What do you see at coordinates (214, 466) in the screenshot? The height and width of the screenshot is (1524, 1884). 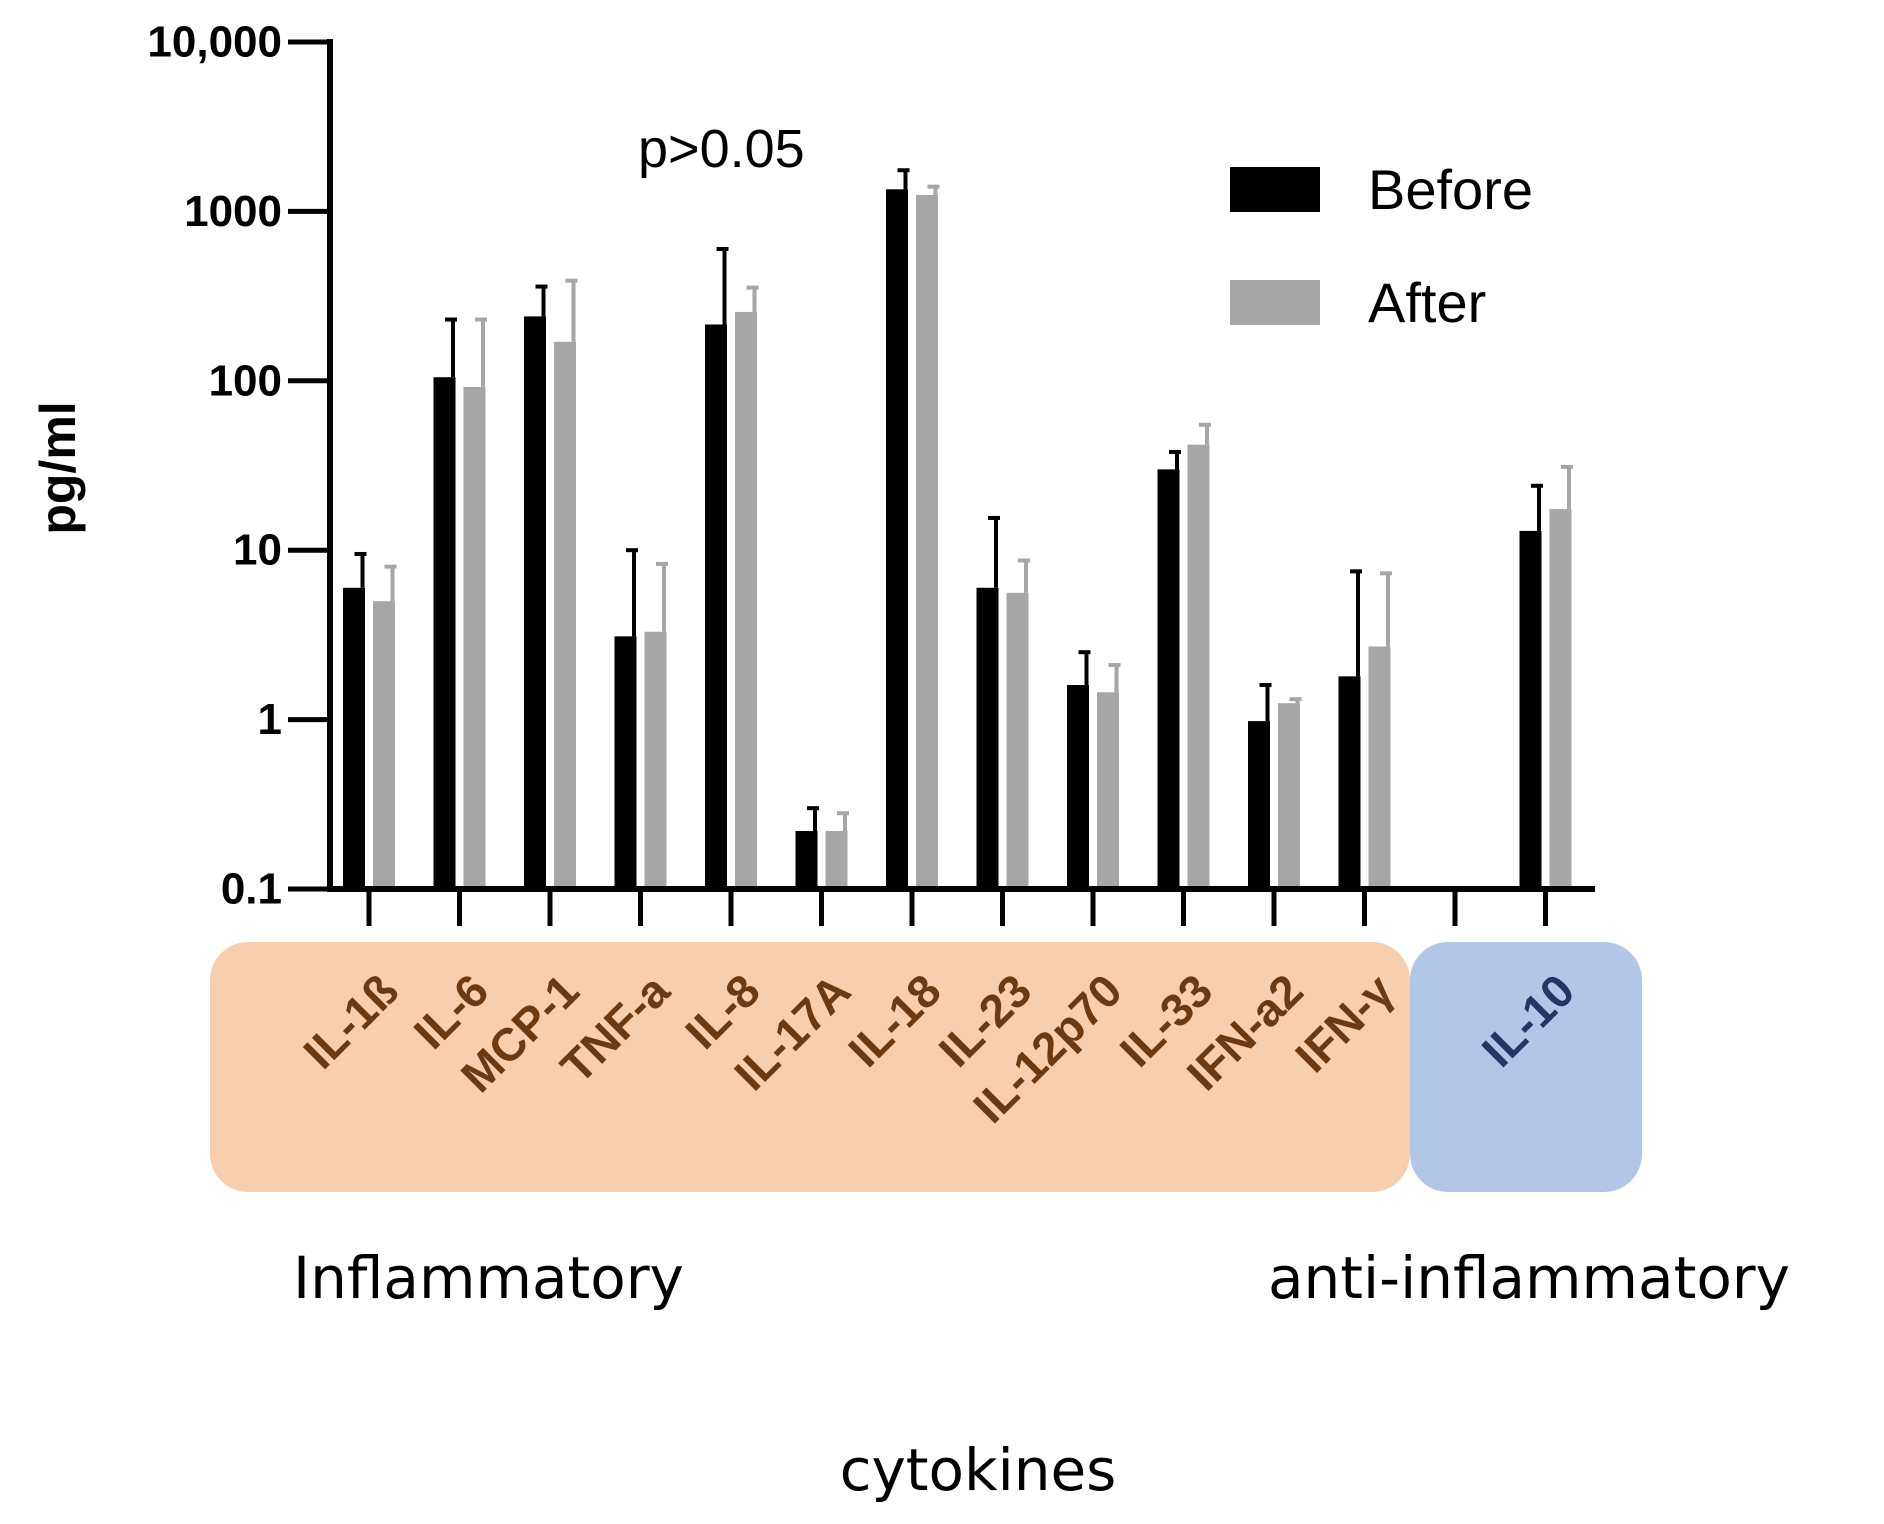 I see `y-tick-labels: 0.1 1 10 100 1000 10,000` at bounding box center [214, 466].